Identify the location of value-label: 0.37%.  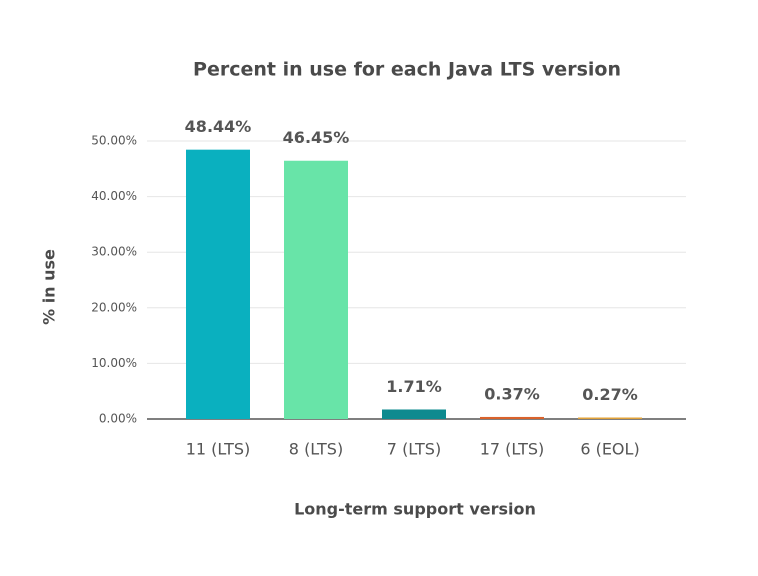
(512, 393).